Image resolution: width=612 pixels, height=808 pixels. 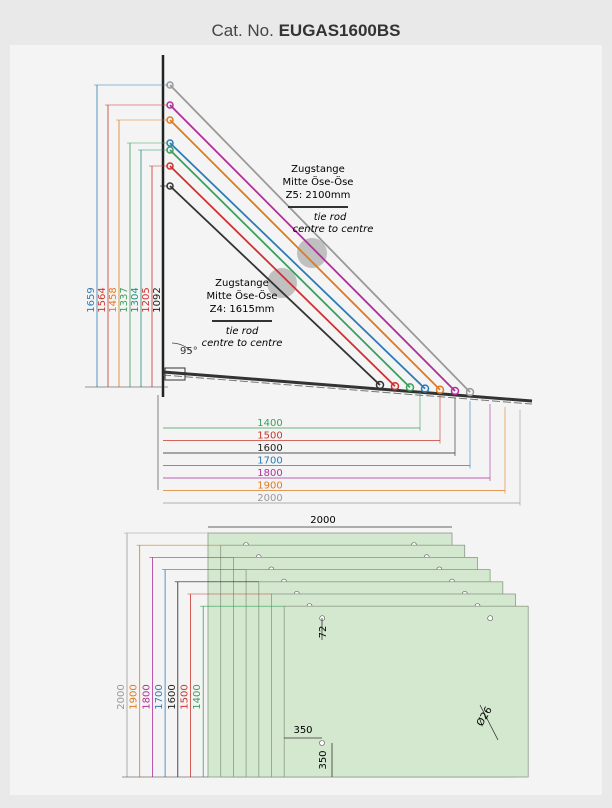 What do you see at coordinates (197, 696) in the screenshot?
I see `panel-height-label: 1400` at bounding box center [197, 696].